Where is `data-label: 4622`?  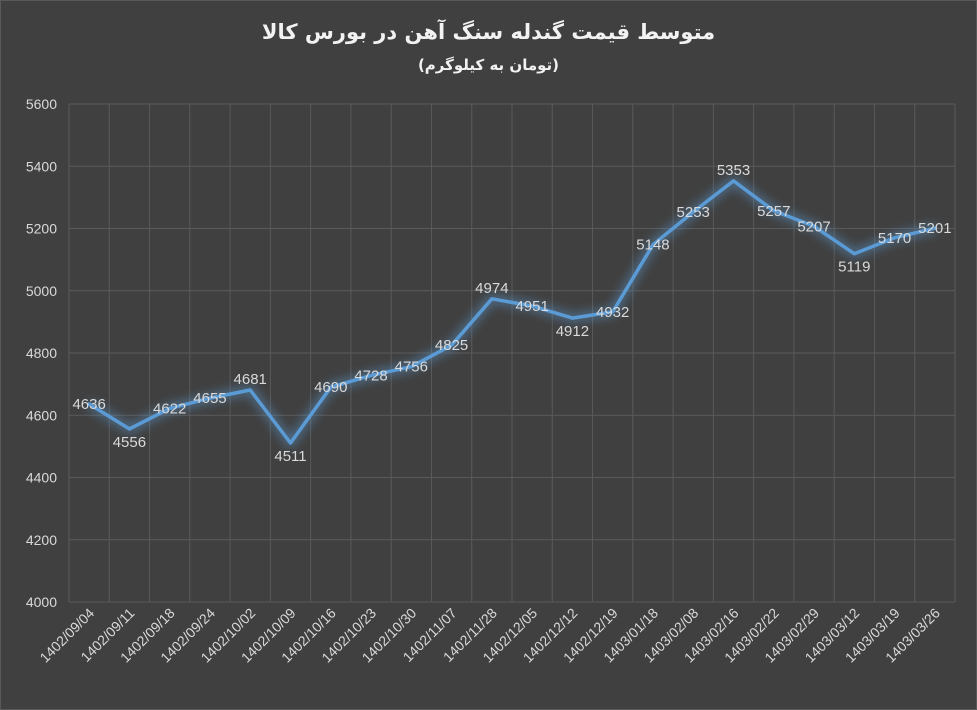 data-label: 4622 is located at coordinates (169, 408).